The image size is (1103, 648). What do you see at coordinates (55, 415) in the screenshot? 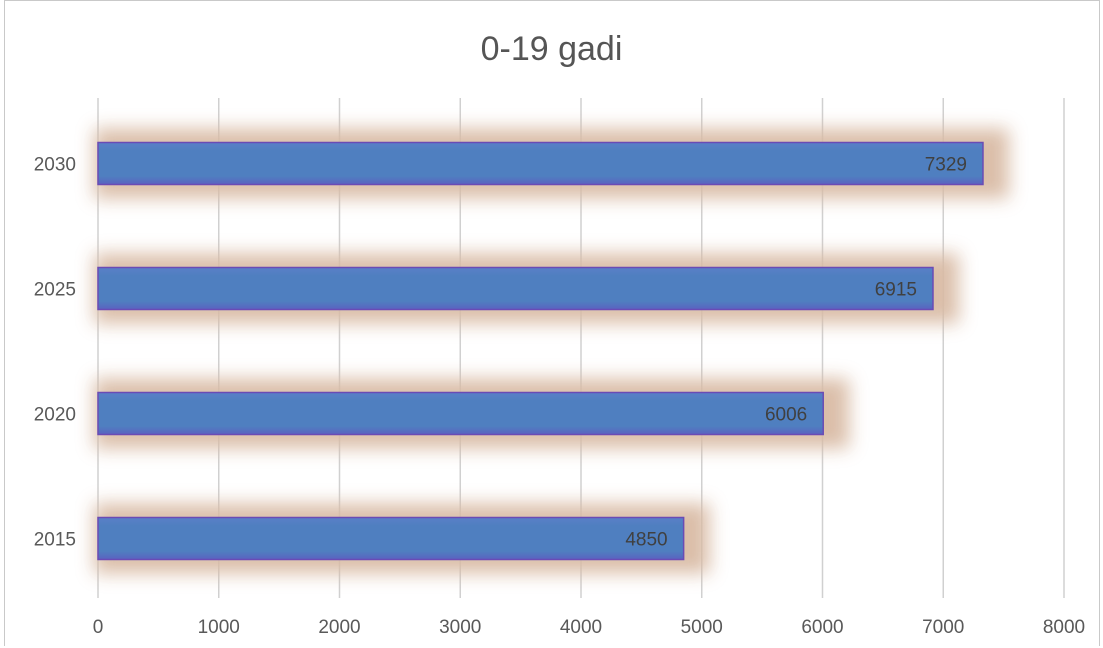
I see `y-tick-label: 2020` at bounding box center [55, 415].